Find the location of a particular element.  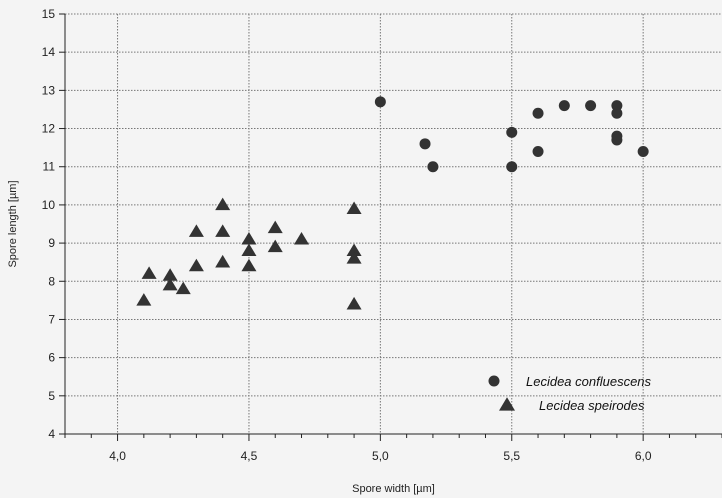

x-tick-labels: 4,0 4,5 5,0 5,5 6,0 is located at coordinates (380, 456).